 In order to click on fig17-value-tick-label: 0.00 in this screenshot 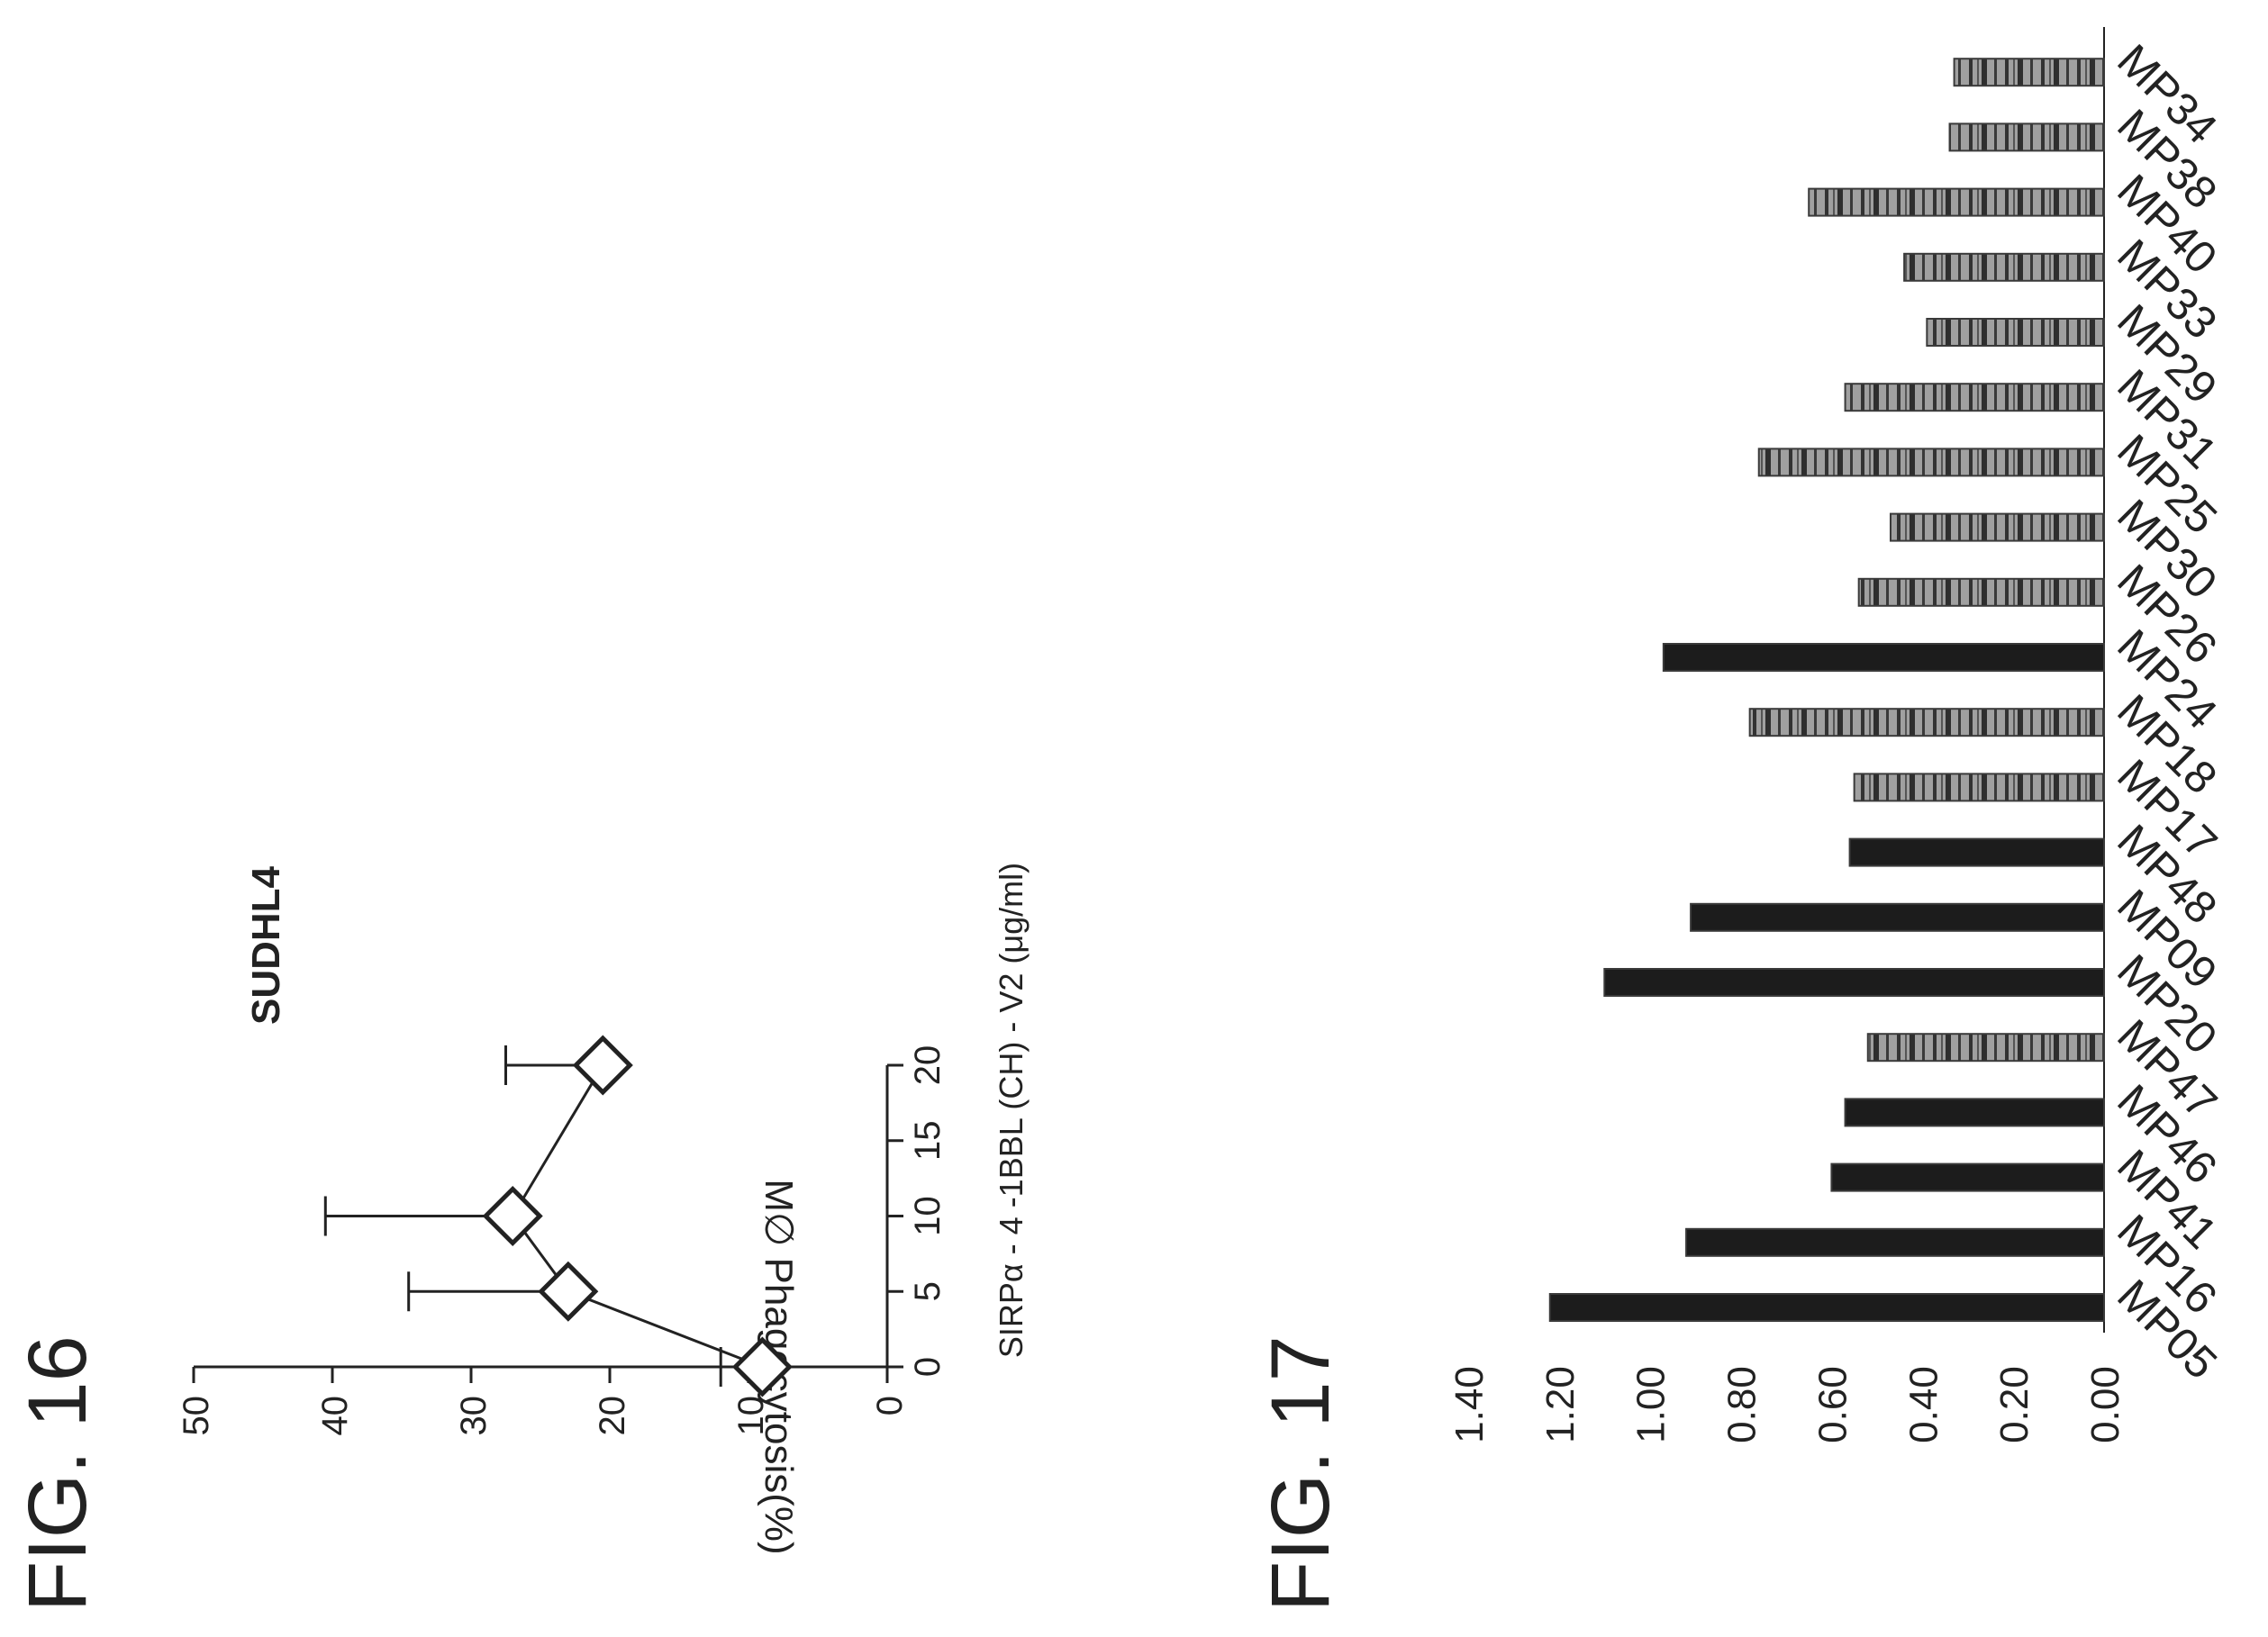, I will do `click(2105, 1404)`.